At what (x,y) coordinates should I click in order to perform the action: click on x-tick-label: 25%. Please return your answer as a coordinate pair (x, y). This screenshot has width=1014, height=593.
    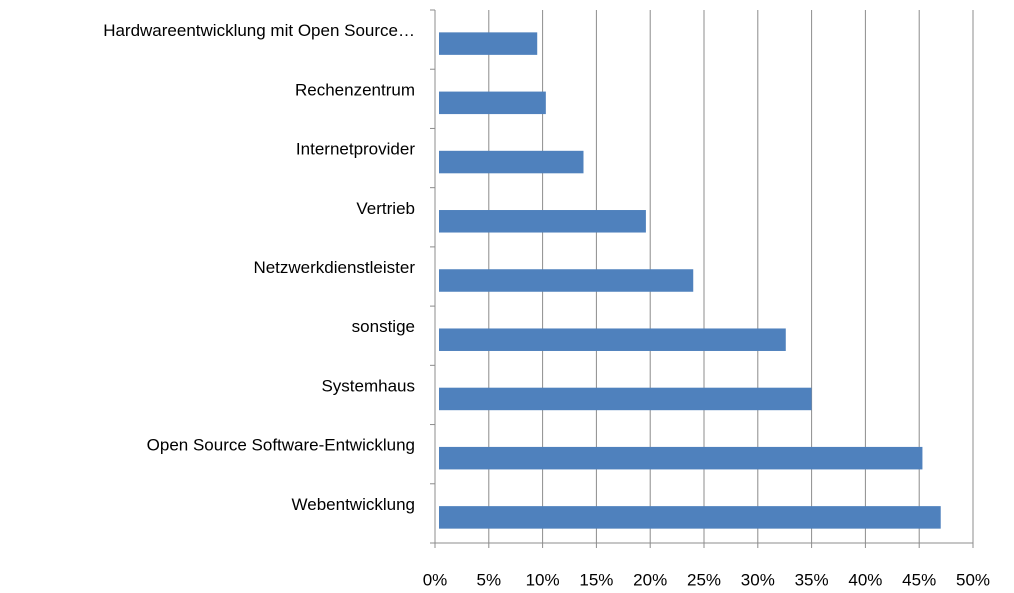
    Looking at the image, I should click on (704, 579).